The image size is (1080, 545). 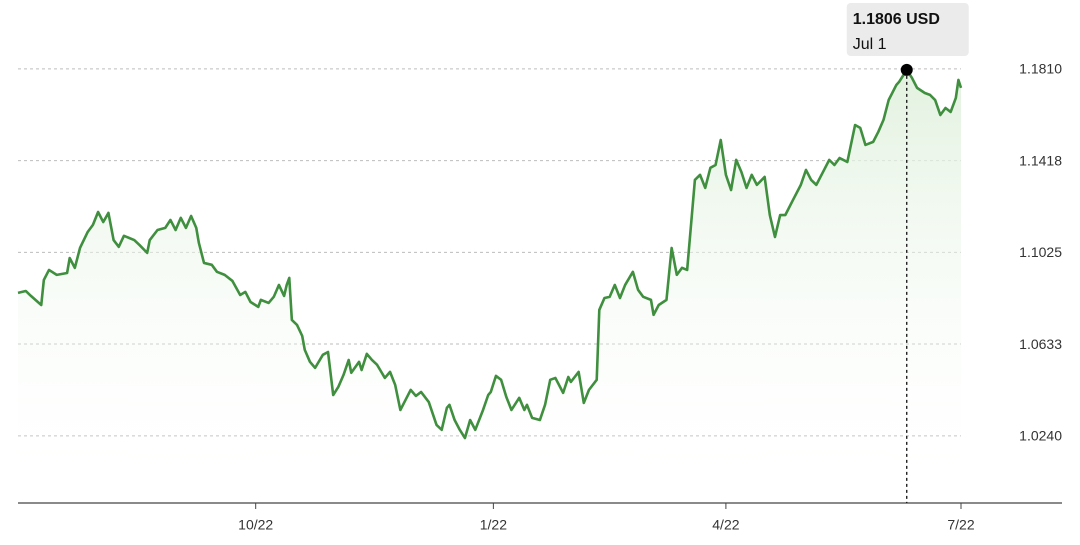 I want to click on tooltip-value: 1.1806 USD, so click(x=896, y=19).